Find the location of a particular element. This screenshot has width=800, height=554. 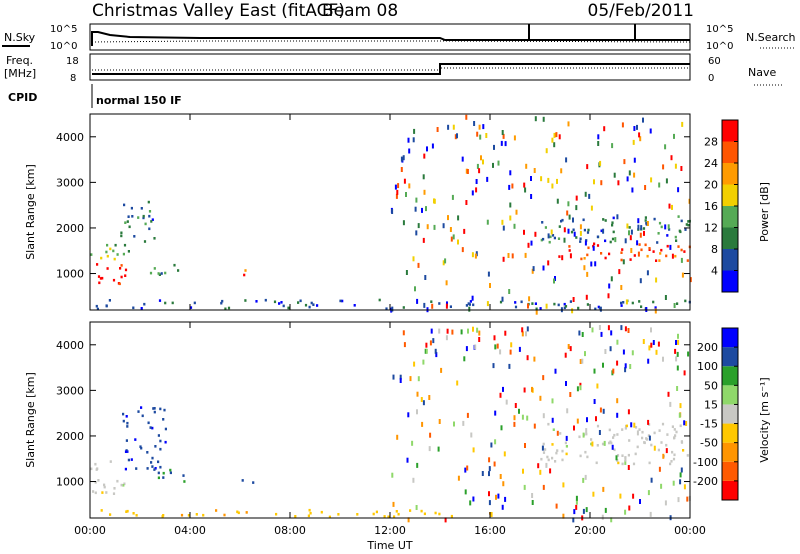

noise-search-trace is located at coordinates (391, 41).